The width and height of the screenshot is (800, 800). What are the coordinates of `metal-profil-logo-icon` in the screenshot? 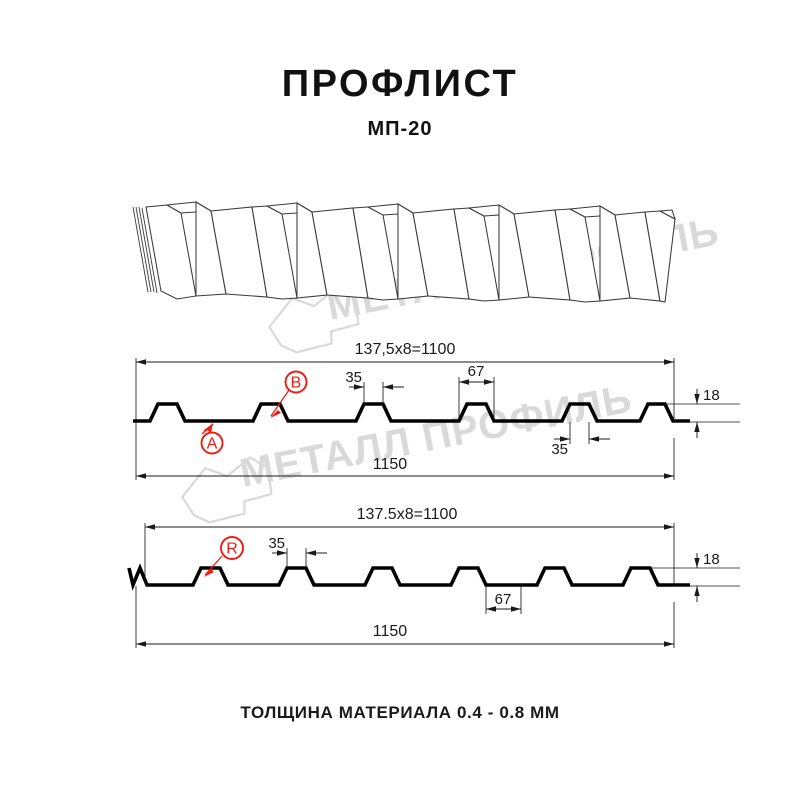 It's located at (313, 320).